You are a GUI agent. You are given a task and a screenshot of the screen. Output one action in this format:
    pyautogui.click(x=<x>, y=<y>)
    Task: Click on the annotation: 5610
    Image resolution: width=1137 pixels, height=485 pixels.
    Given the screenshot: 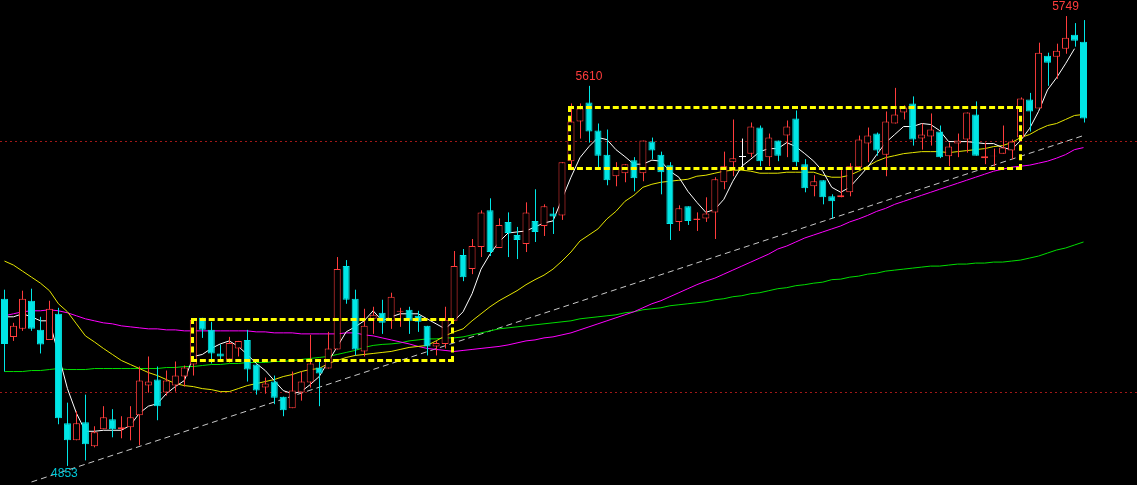 What is the action you would take?
    pyautogui.click(x=589, y=76)
    